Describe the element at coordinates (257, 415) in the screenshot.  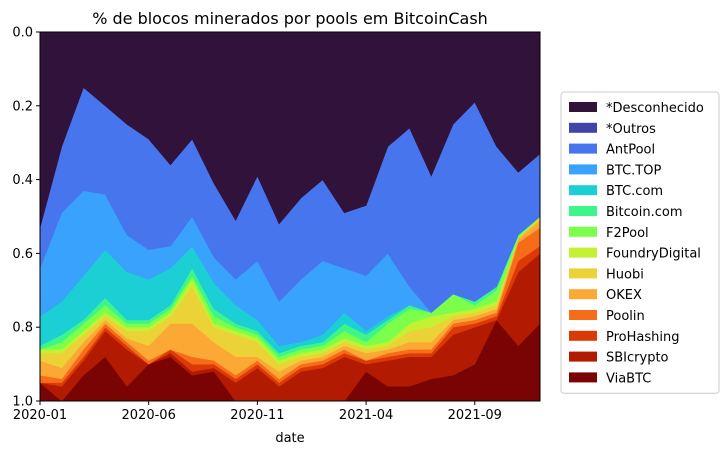
I see `x-tick-label: 2020-11` at that location.